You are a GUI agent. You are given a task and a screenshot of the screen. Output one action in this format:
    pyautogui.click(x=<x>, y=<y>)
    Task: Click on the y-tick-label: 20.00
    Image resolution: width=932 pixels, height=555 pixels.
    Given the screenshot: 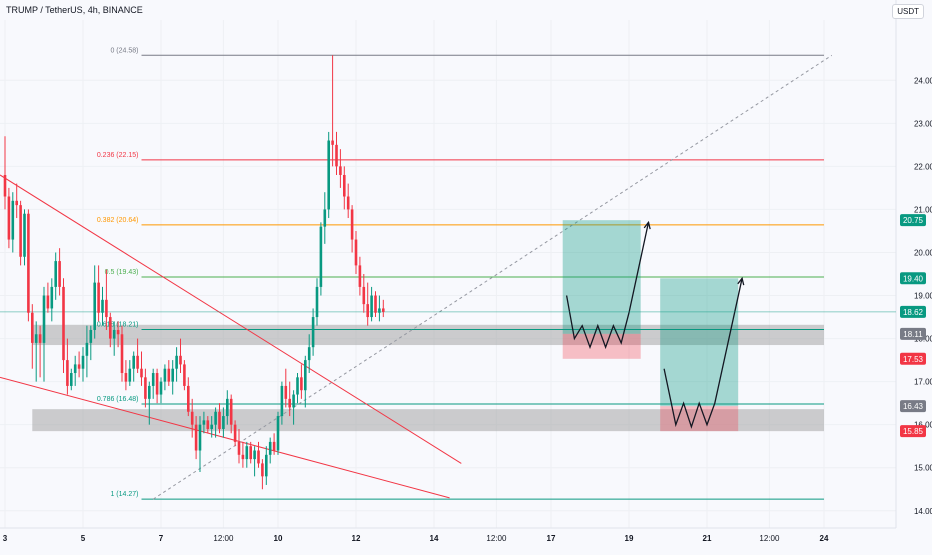 What is the action you would take?
    pyautogui.click(x=923, y=252)
    